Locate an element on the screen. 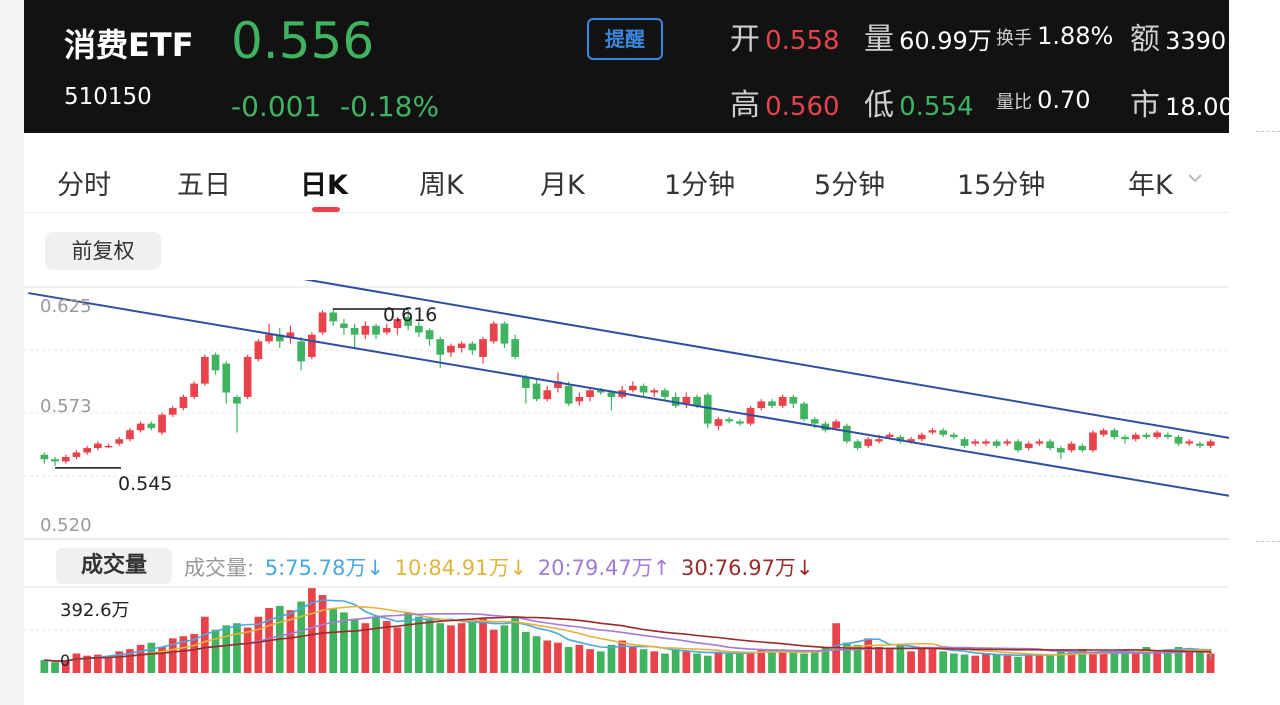 This screenshot has width=1280, height=705. y-tick-label: 0.520 is located at coordinates (66, 525).